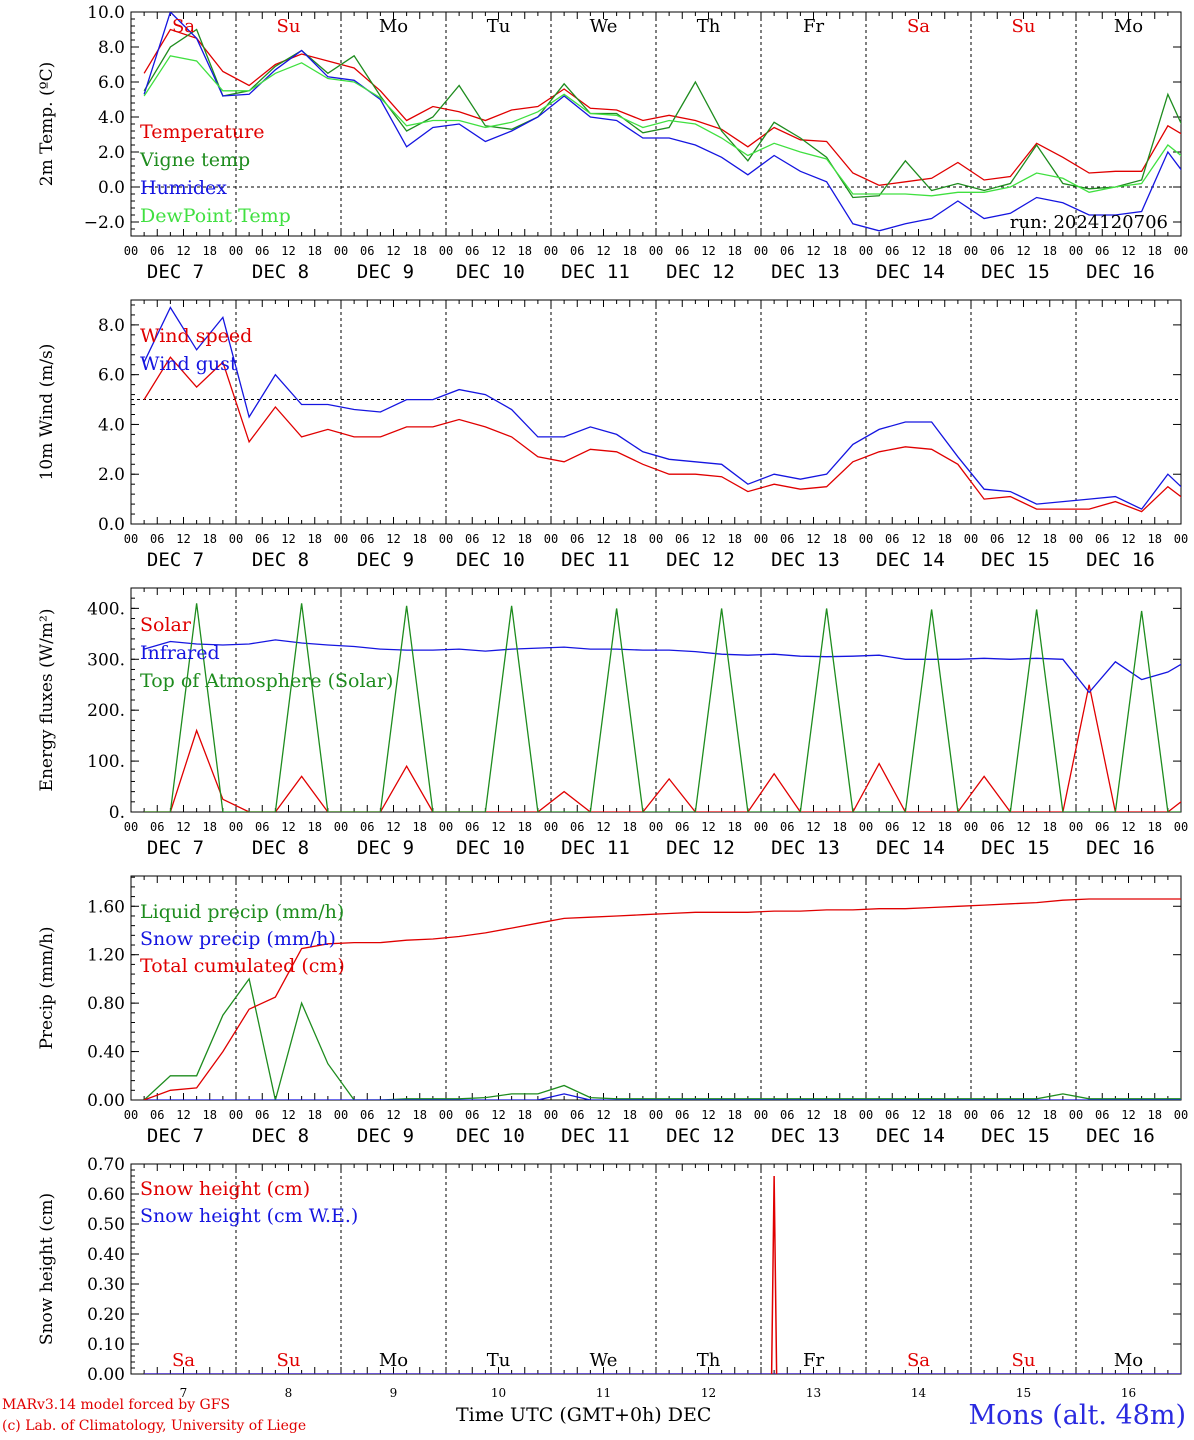 This screenshot has width=1194, height=1440. What do you see at coordinates (604, 26) in the screenshot?
I see `day-name-label: We` at bounding box center [604, 26].